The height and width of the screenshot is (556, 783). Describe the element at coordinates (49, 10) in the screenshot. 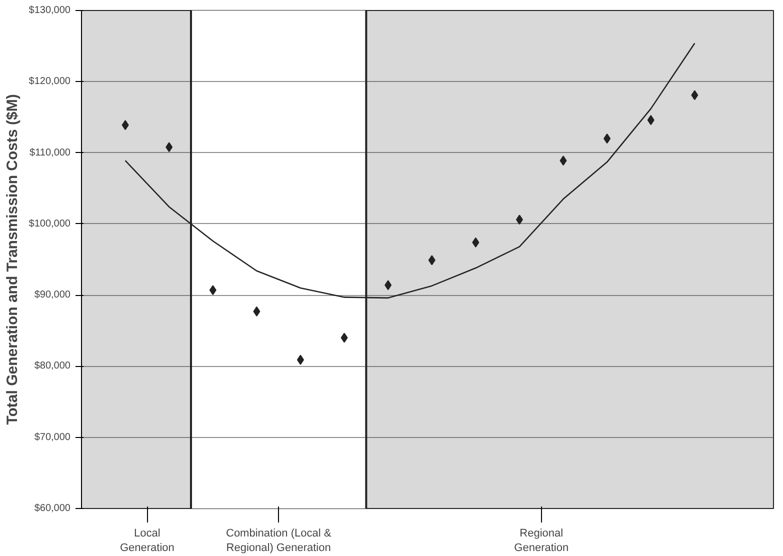

I see `y-tick-label: $130,000` at that location.